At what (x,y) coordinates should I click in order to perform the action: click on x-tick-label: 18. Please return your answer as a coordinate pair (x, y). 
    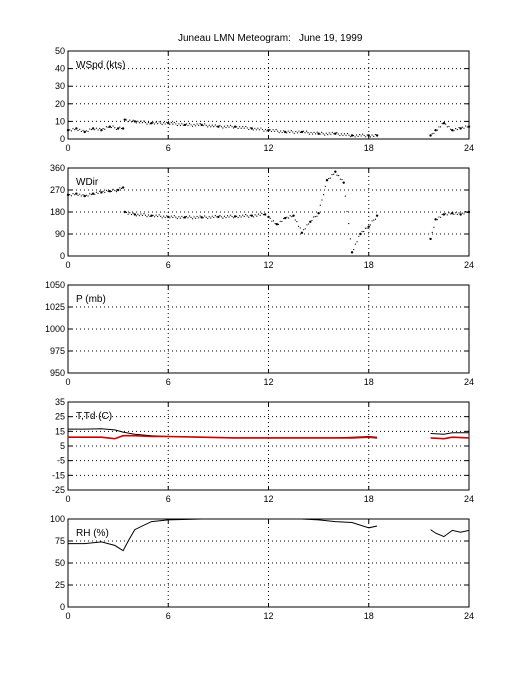
    Looking at the image, I should click on (369, 616).